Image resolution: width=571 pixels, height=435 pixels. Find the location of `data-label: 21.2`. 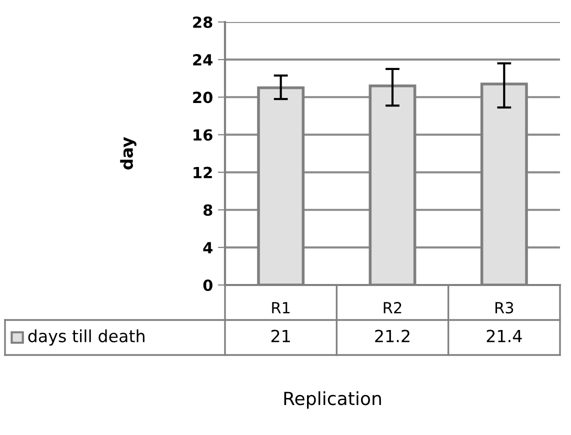

data-label: 21.2 is located at coordinates (392, 336).